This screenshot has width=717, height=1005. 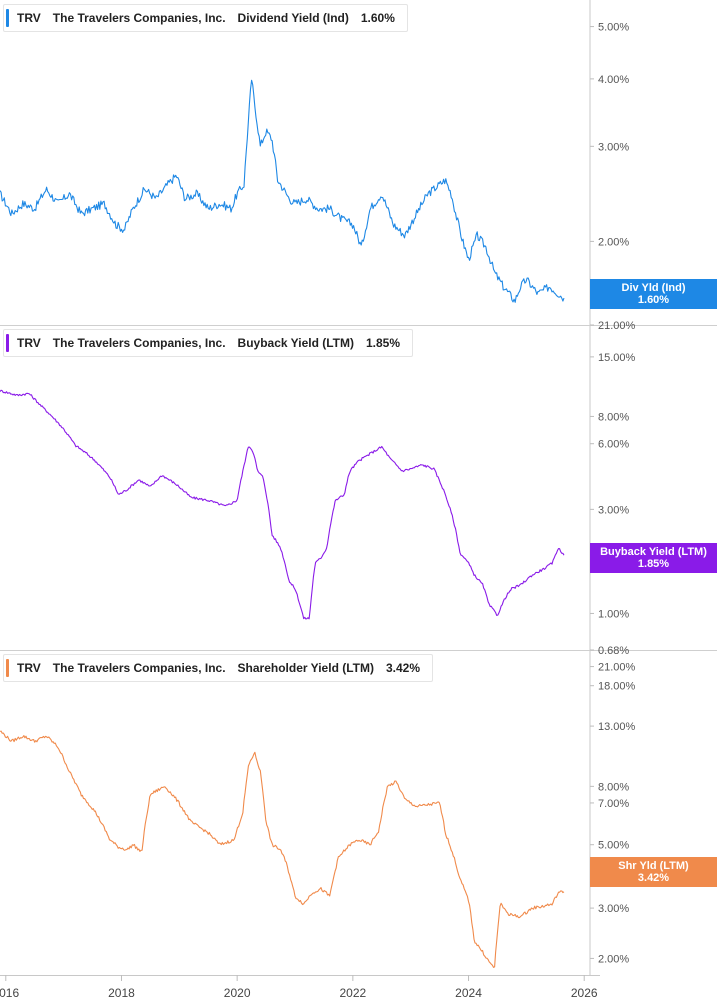 What do you see at coordinates (383, 343) in the screenshot?
I see `legend-value: 1.85%` at bounding box center [383, 343].